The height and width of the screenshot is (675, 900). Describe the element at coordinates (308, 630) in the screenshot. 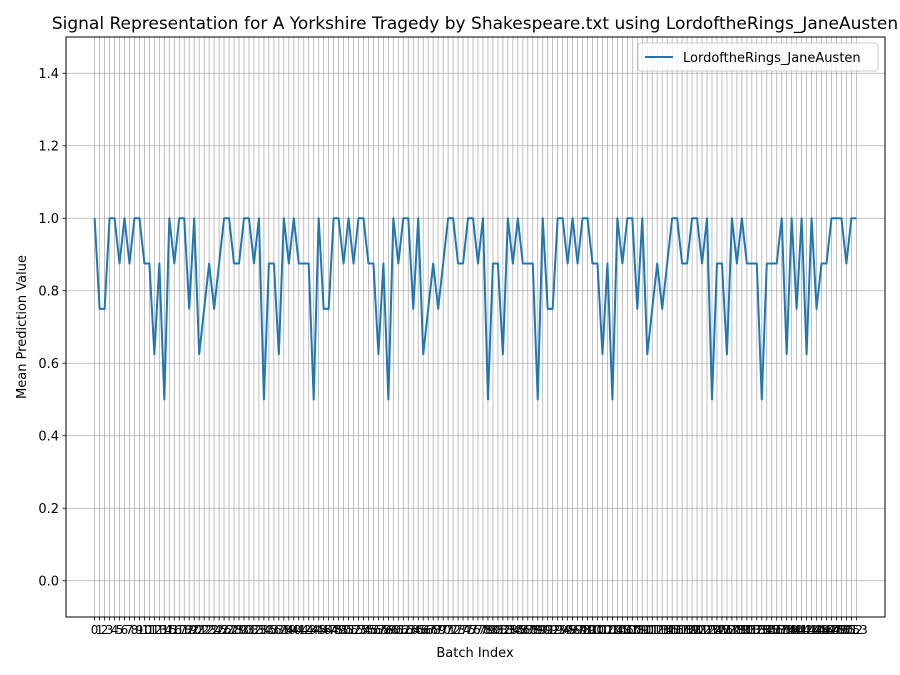

I see `x-tick-label: 43` at that location.